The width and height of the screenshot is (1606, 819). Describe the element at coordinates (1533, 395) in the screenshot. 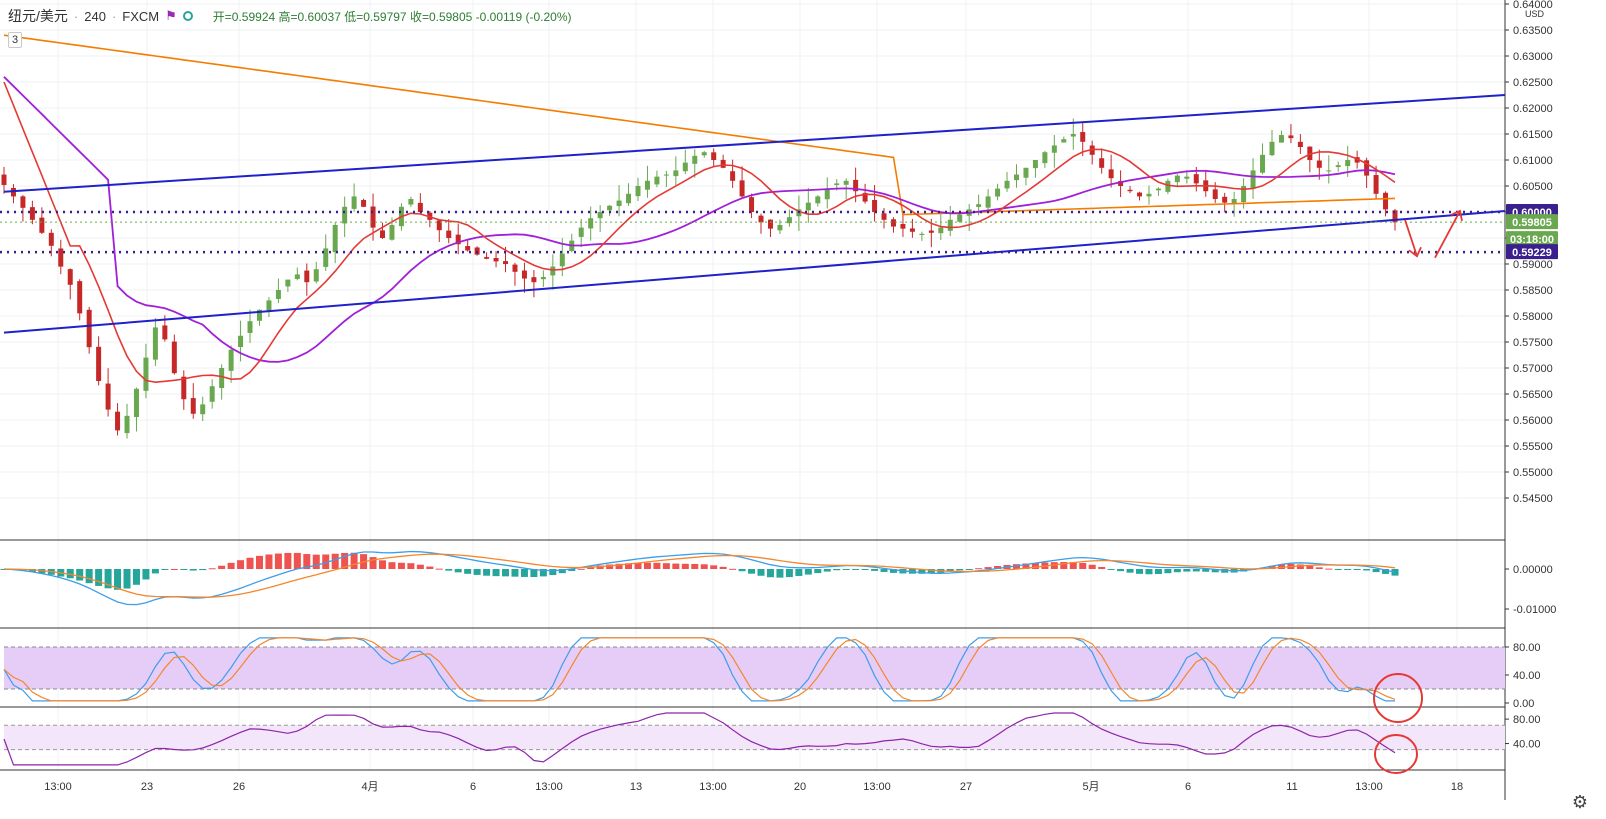

I see `y-tick-label: 0.56500` at that location.